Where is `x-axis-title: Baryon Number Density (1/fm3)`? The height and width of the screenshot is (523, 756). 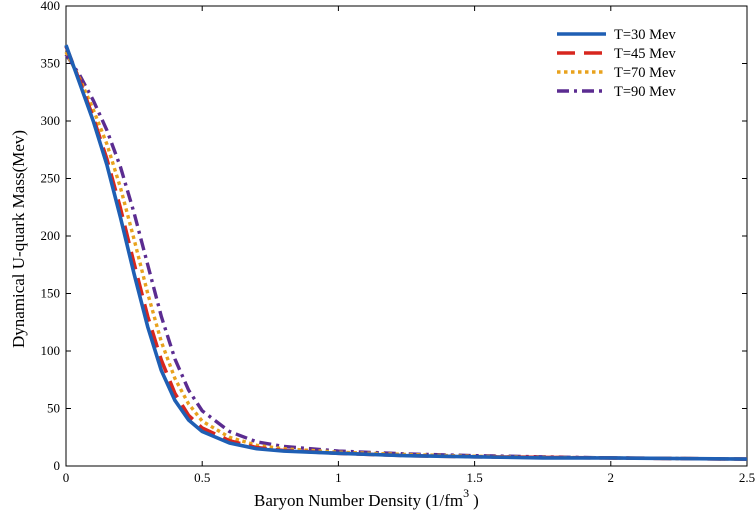
x-axis-title: Baryon Number Density (1/fm3) is located at coordinates (366, 498).